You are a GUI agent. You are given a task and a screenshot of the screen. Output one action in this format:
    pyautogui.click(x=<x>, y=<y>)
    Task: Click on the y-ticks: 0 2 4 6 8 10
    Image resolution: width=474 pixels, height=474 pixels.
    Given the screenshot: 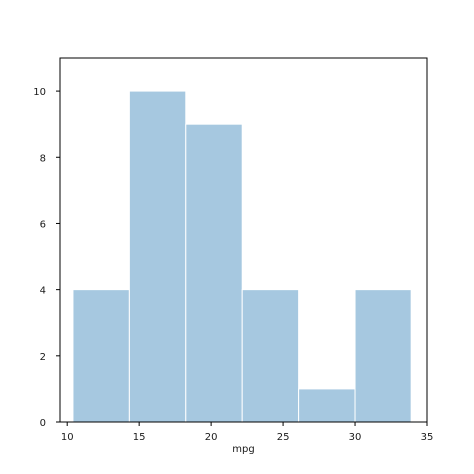 What is the action you would take?
    pyautogui.click(x=46, y=258)
    